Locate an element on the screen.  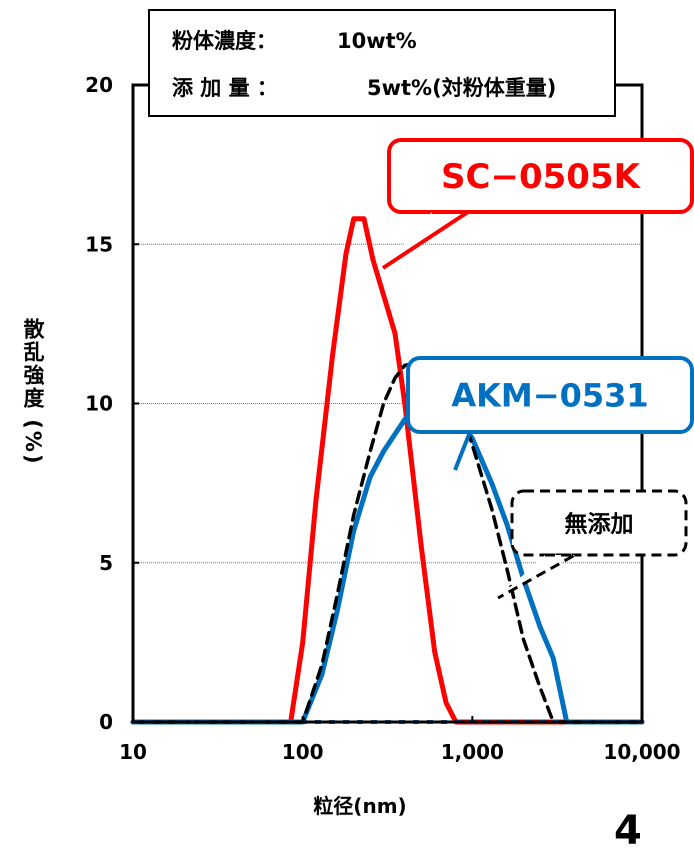
page-number: 4 is located at coordinates (628, 831).